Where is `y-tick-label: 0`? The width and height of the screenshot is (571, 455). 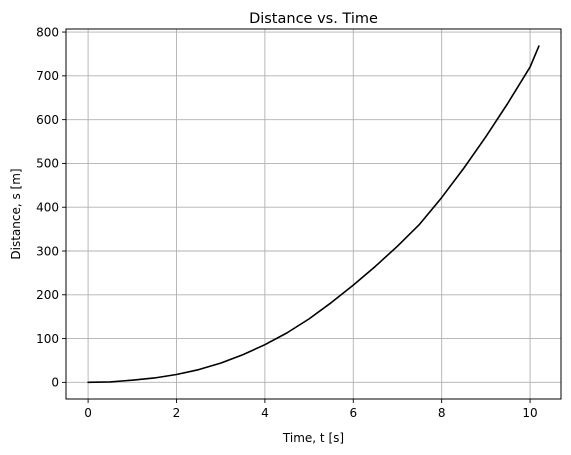 y-tick-label: 0 is located at coordinates (55, 383).